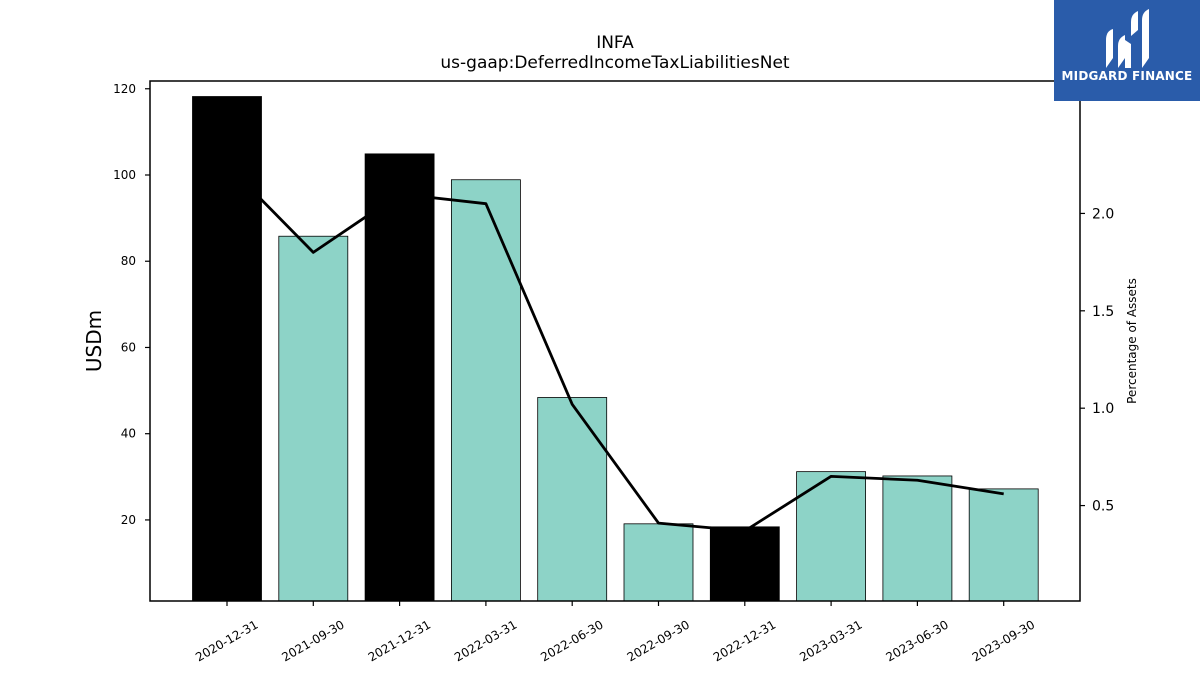 The height and width of the screenshot is (675, 1200). Describe the element at coordinates (1127, 38) in the screenshot. I see `logo-icon` at that location.